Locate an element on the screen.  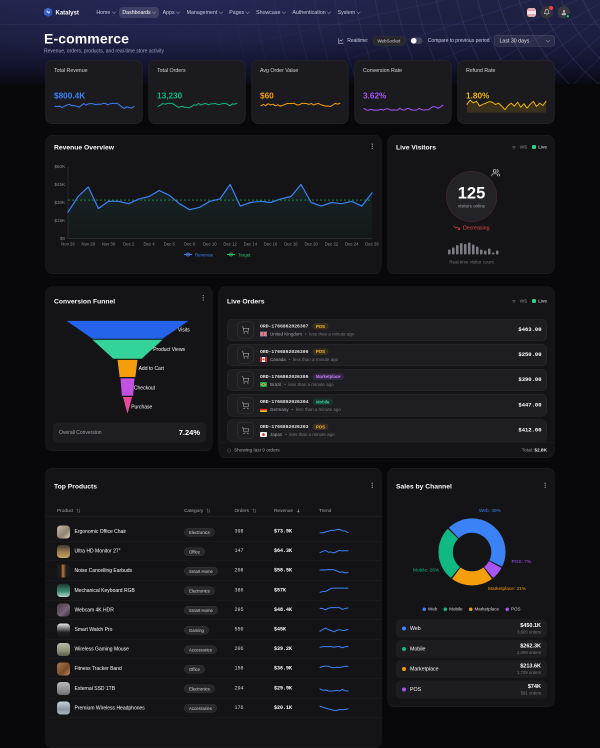
svg-text: Nov 28 is located at coordinates (89, 244).